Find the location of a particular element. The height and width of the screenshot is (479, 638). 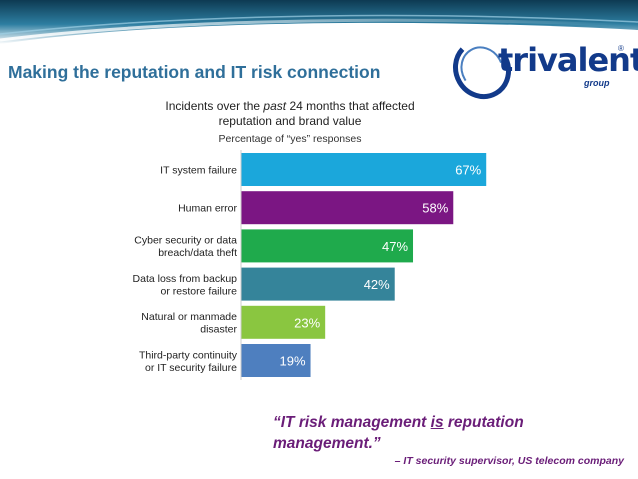

bar-value-label-2: 58% is located at coordinates (435, 208).